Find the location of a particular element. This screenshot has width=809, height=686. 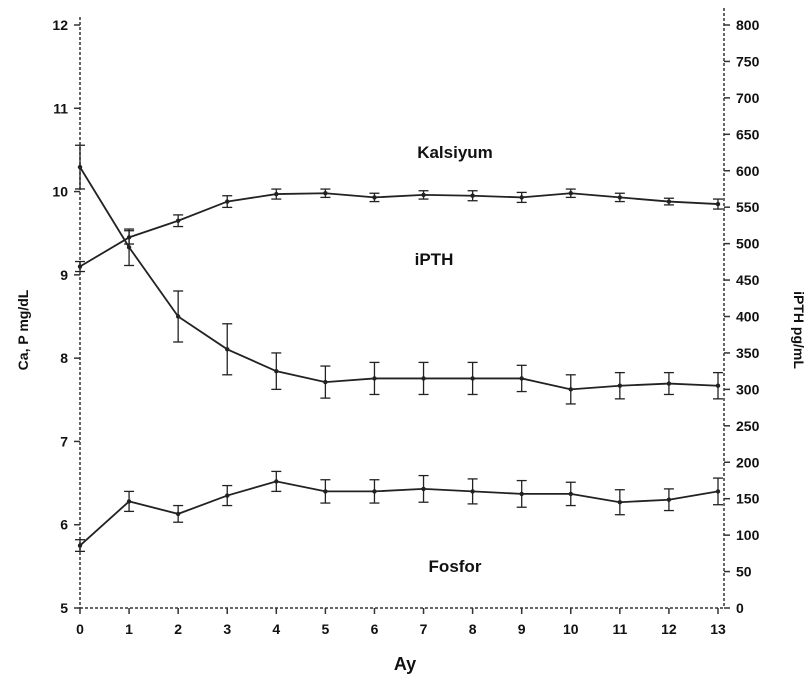

left-tick-label: 6 is located at coordinates (64, 525).